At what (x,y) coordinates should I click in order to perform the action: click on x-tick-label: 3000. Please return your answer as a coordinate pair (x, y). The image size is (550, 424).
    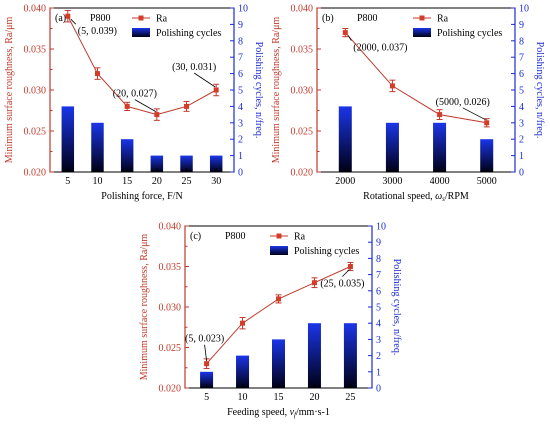
    Looking at the image, I should click on (392, 181).